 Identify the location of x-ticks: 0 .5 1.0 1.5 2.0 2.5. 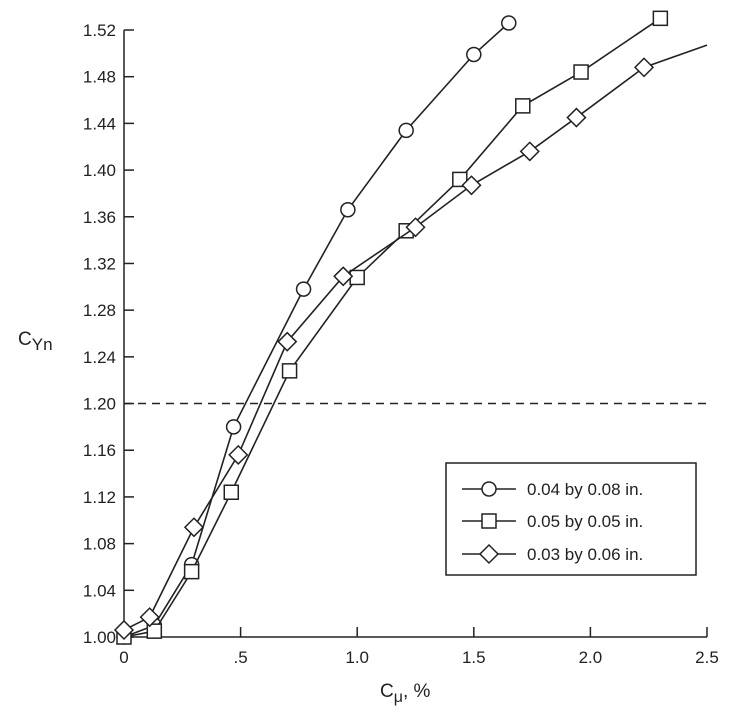
(419, 647).